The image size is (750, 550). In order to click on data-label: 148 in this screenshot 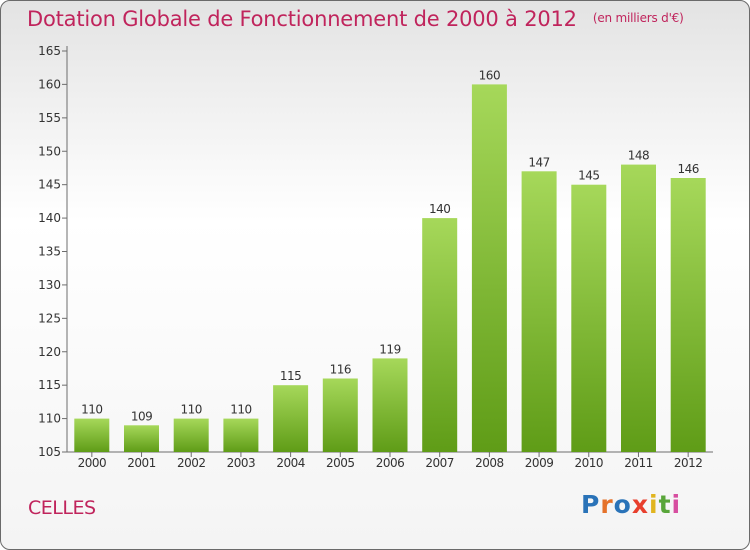, I will do `click(638, 156)`.